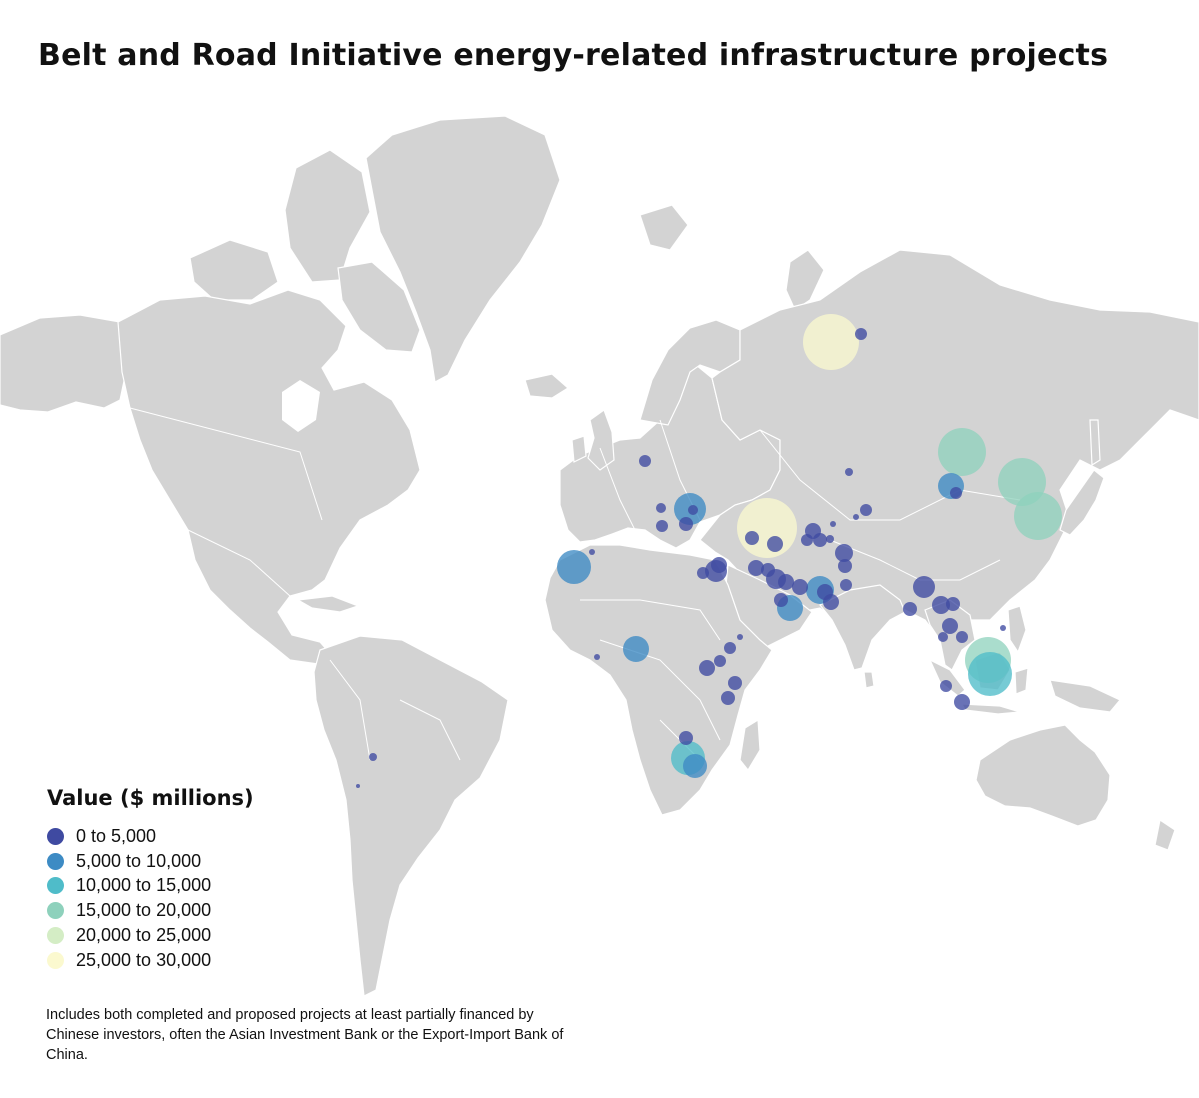  I want to click on iceland, so click(547, 386).